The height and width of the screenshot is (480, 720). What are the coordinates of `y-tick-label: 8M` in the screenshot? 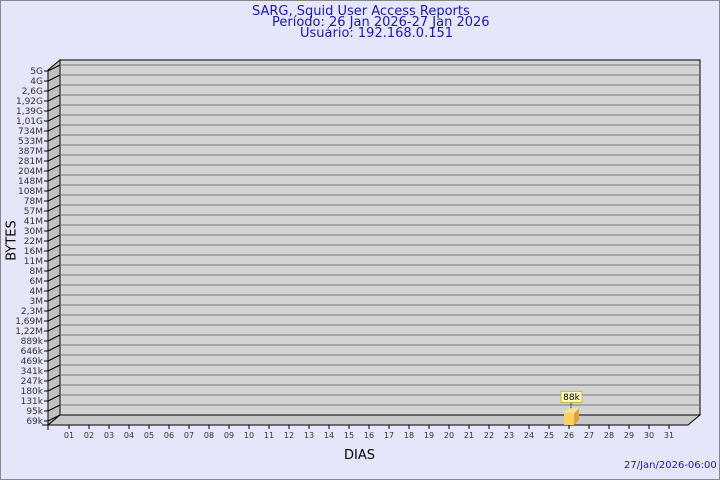 It's located at (37, 272).